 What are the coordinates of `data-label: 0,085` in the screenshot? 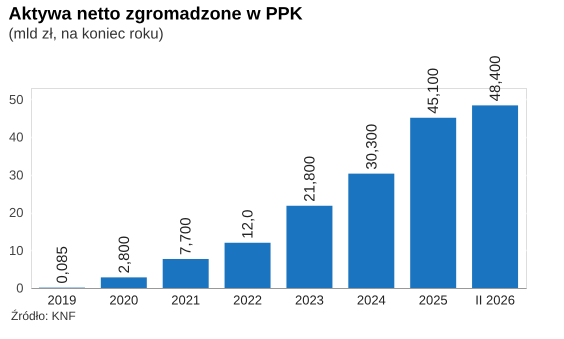 It's located at (62, 265).